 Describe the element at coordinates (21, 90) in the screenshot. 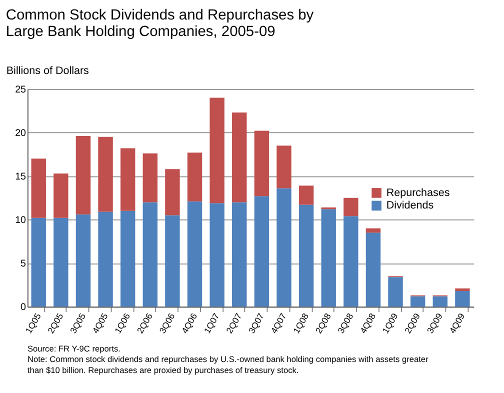

I see `y-tick-label: 25` at that location.